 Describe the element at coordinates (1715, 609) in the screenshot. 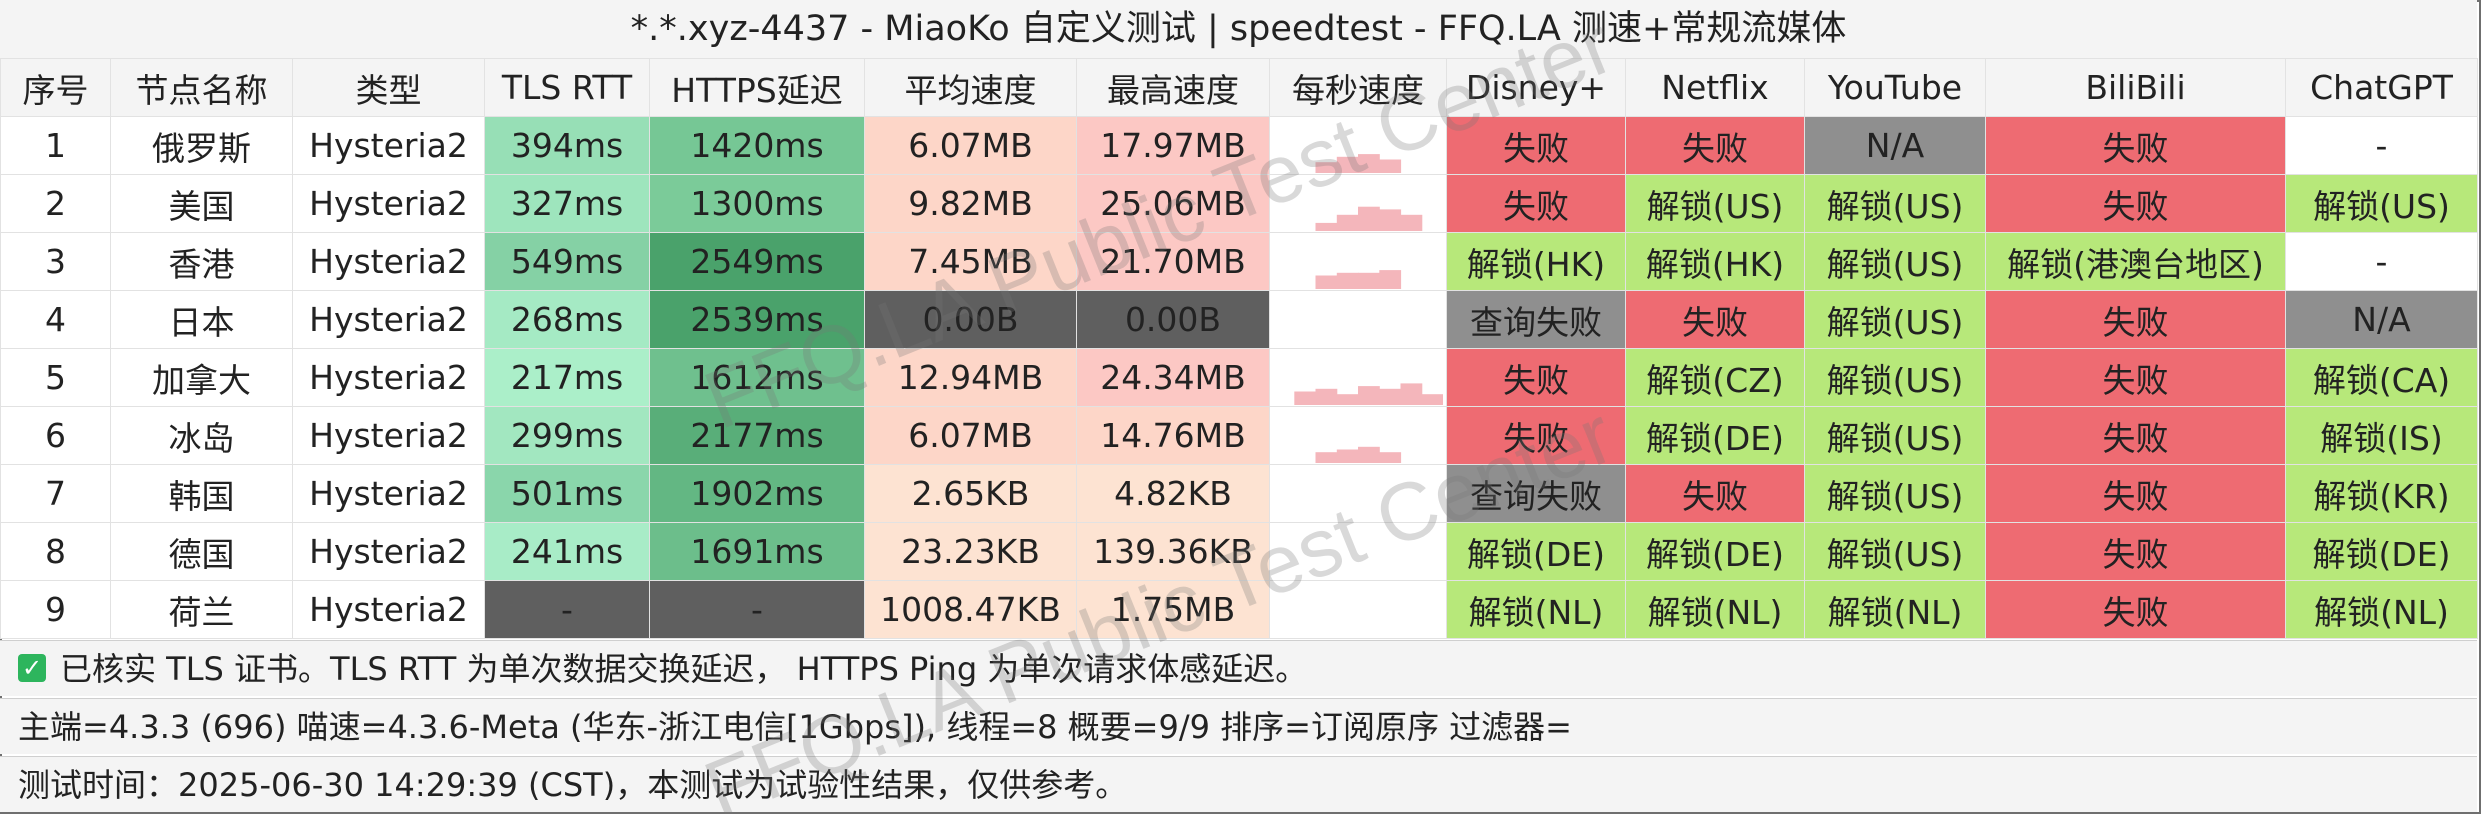

I see `netflix-cell: 解锁(NL)` at that location.